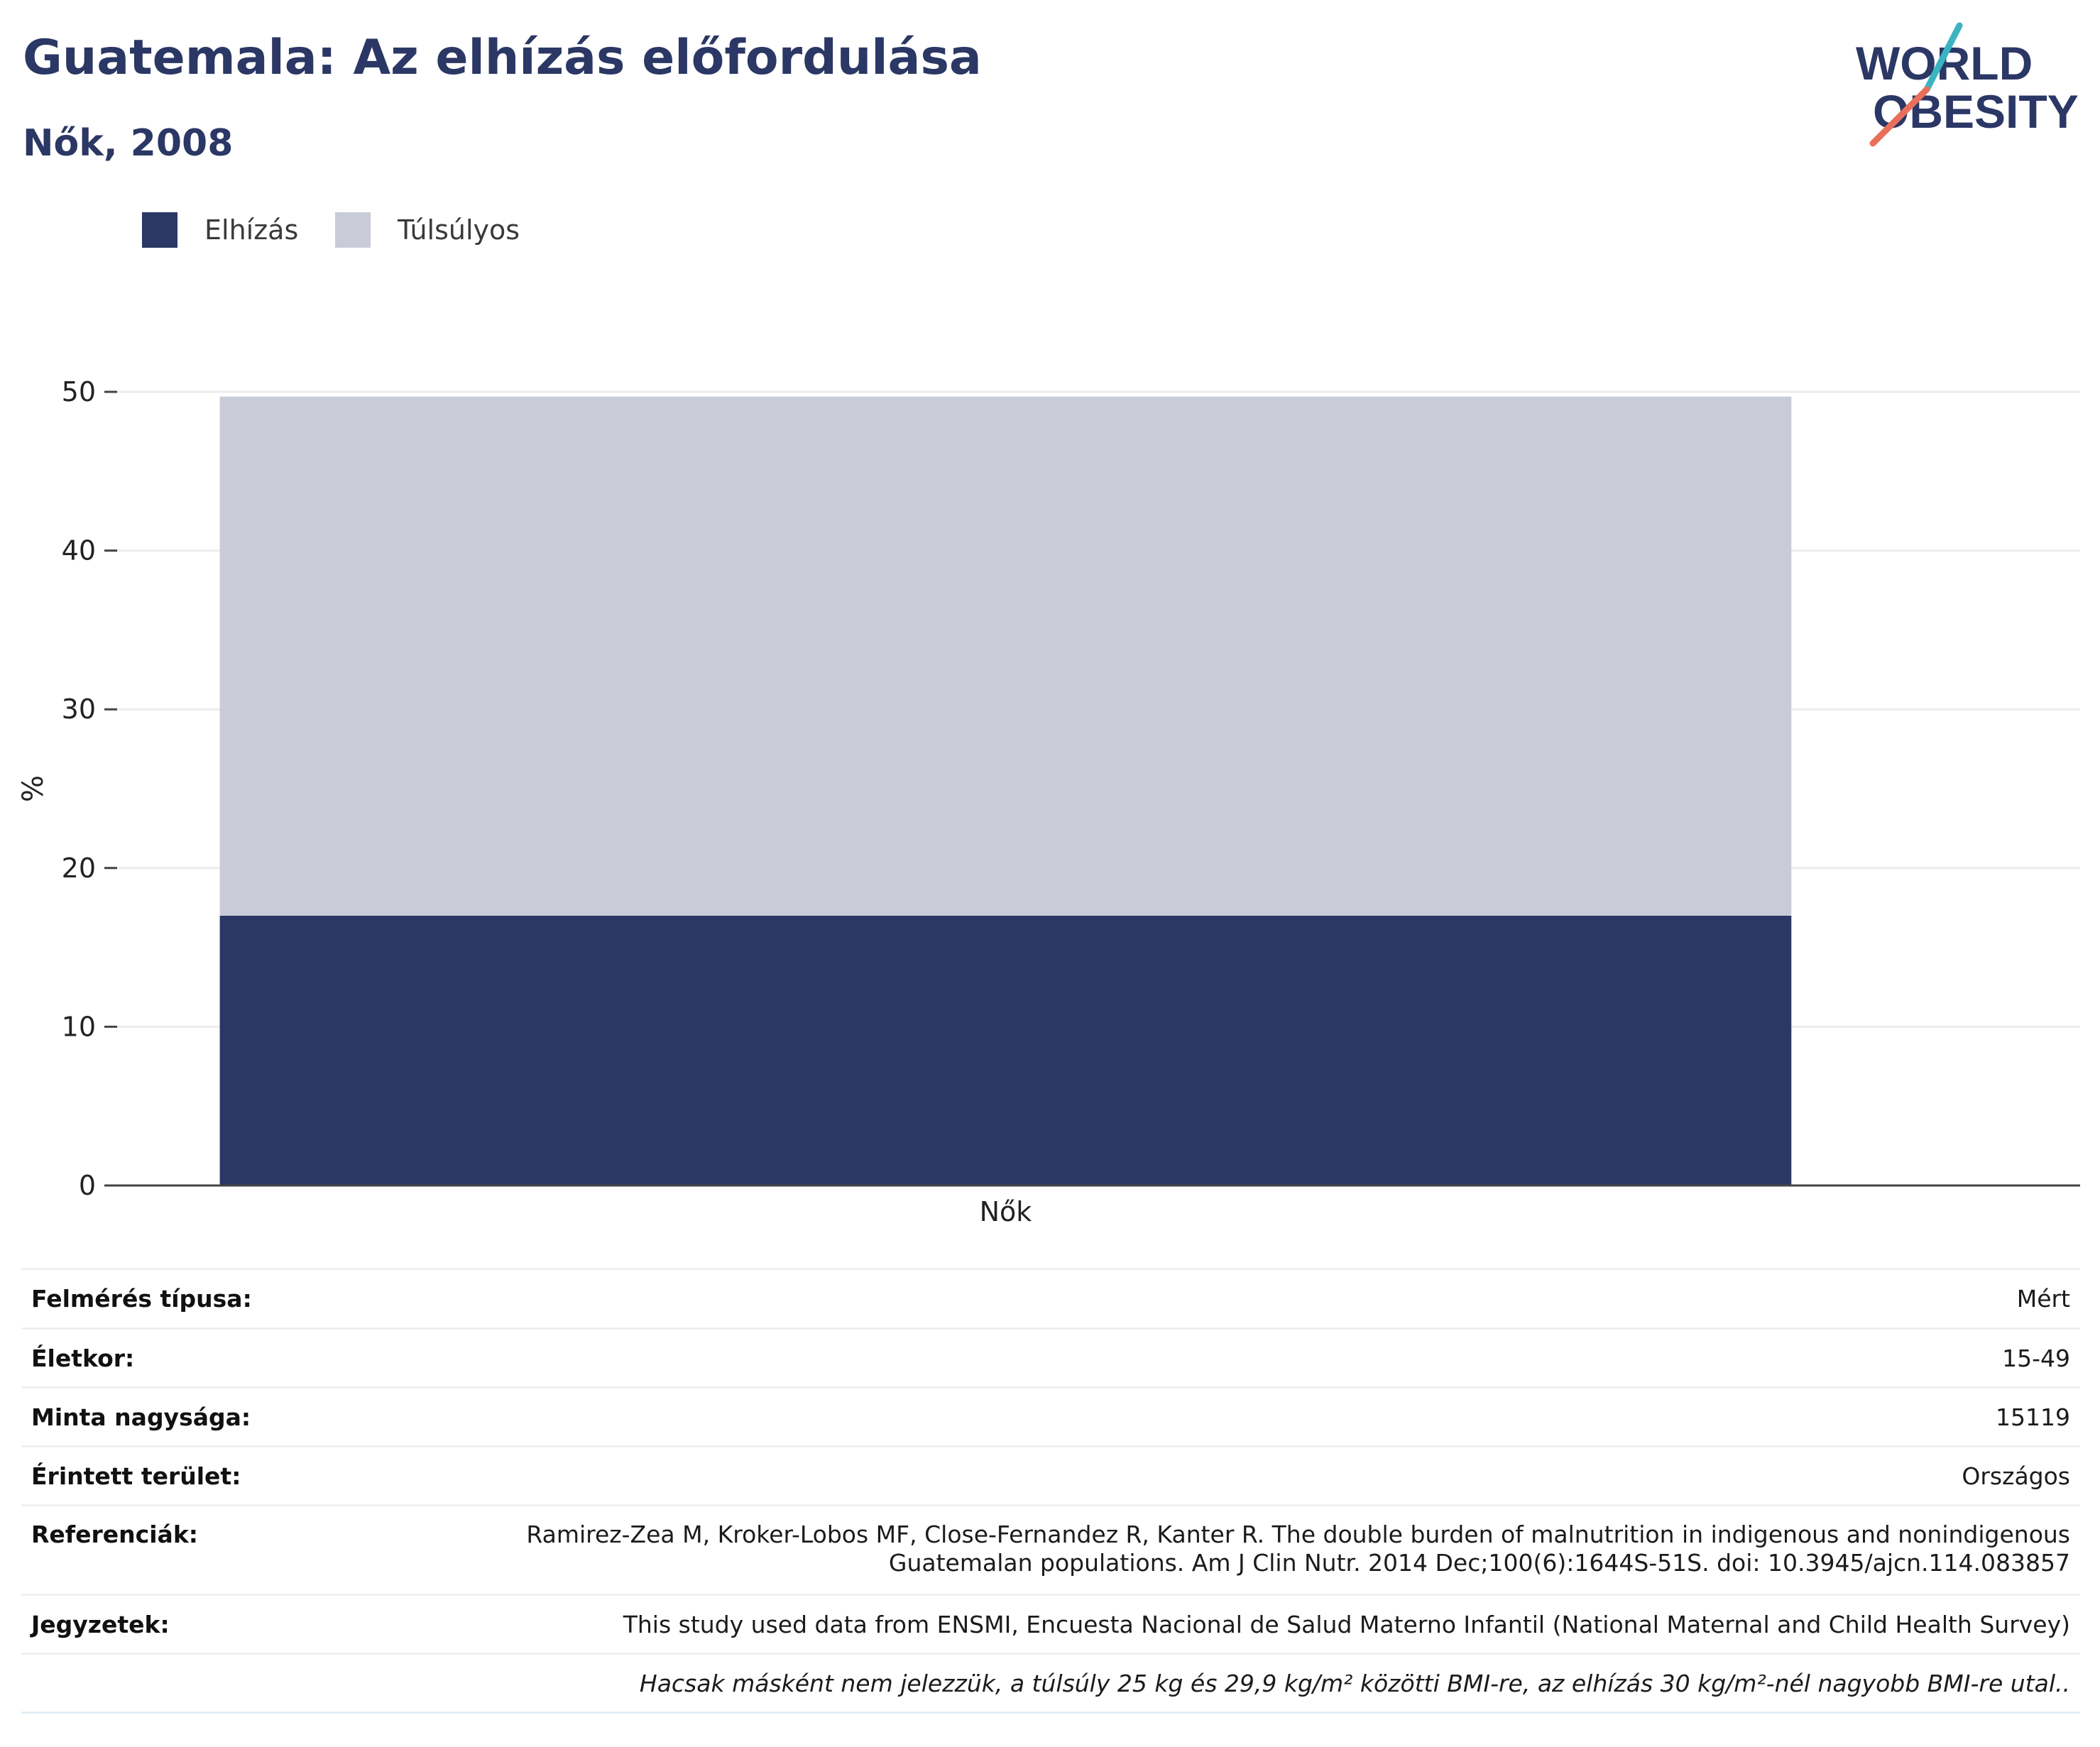 The image size is (2100, 1747). What do you see at coordinates (502, 58) in the screenshot?
I see `chart-title: Guatemala: Az elhízás előfordulása` at bounding box center [502, 58].